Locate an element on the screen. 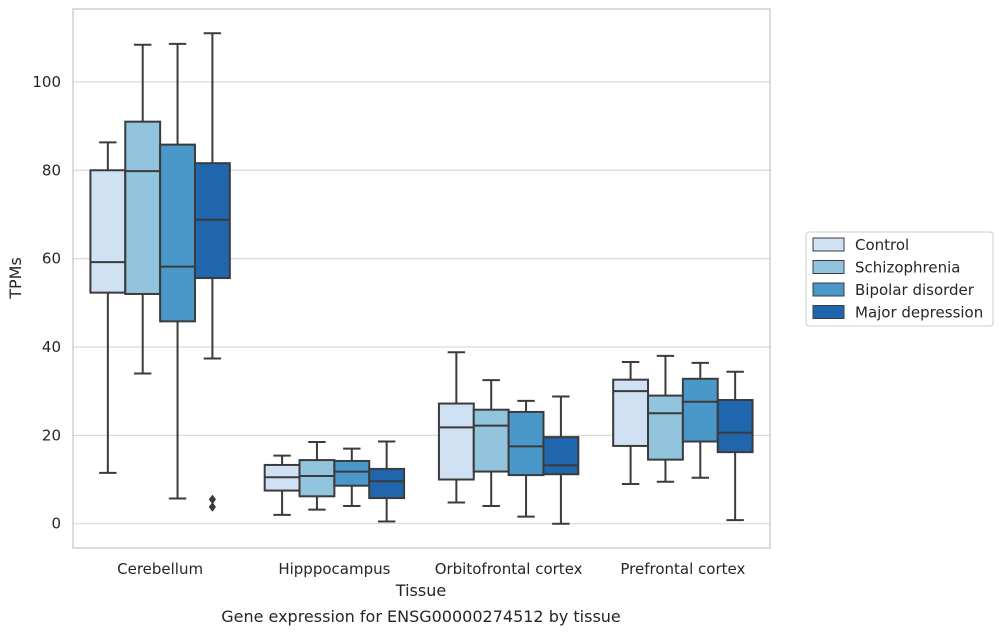 This screenshot has width=1002, height=634. y-tick-label-1: 20 is located at coordinates (51, 435).